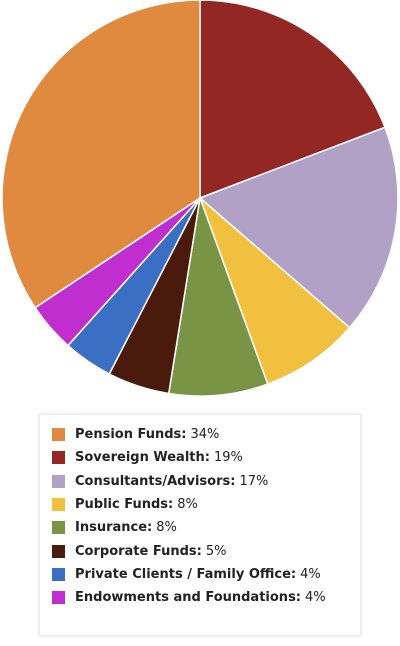  What do you see at coordinates (206, 527) in the screenshot?
I see `legend-item: Insurance: 8%` at bounding box center [206, 527].